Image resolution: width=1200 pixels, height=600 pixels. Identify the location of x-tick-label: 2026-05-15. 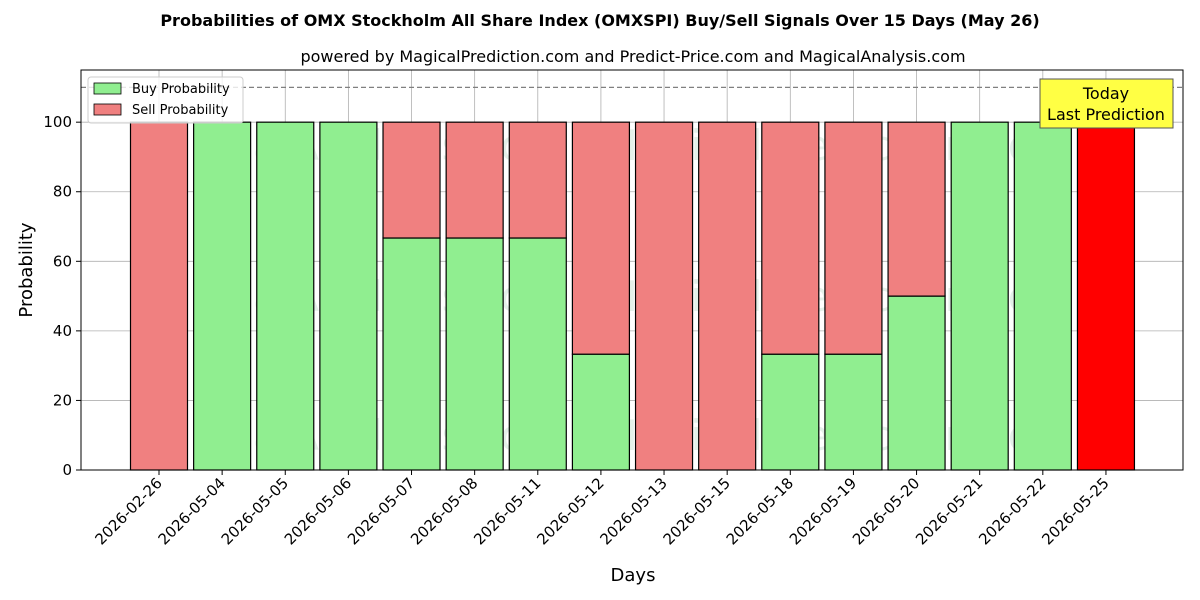
(697, 511).